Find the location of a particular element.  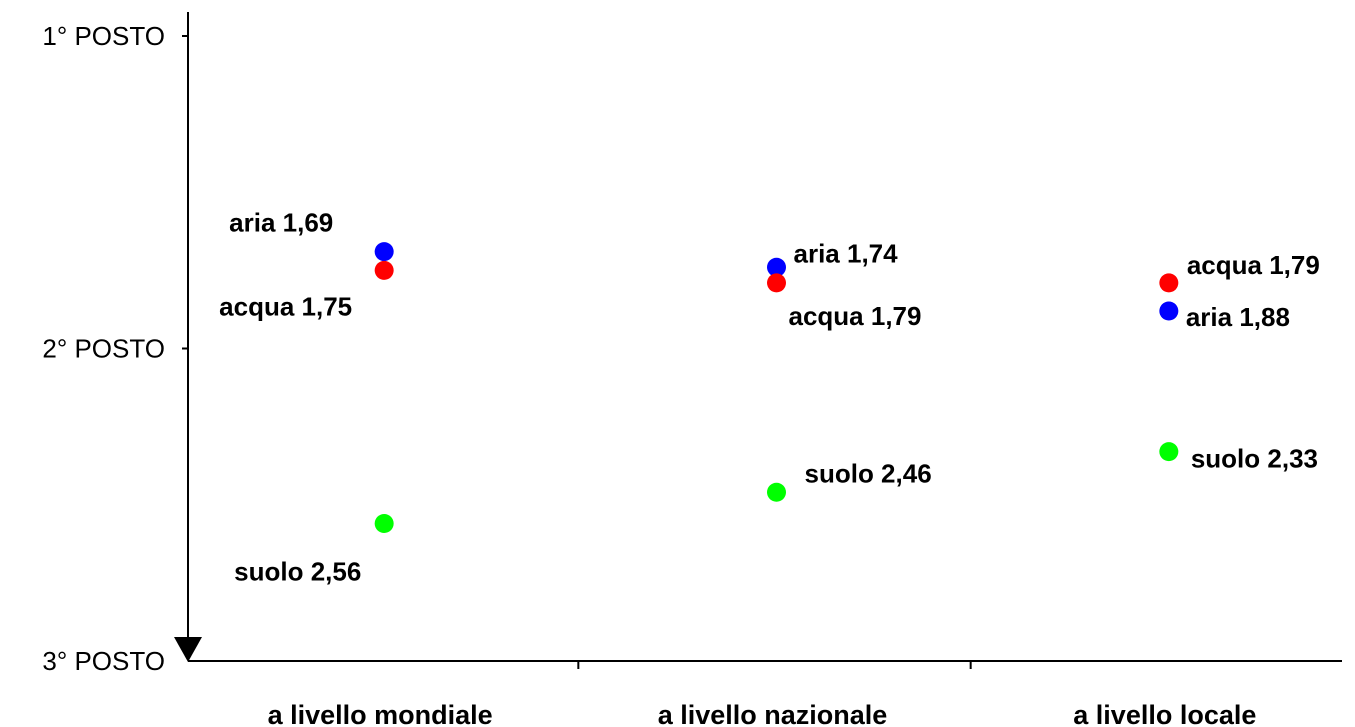

y-axis-arrowhead is located at coordinates (188, 649).